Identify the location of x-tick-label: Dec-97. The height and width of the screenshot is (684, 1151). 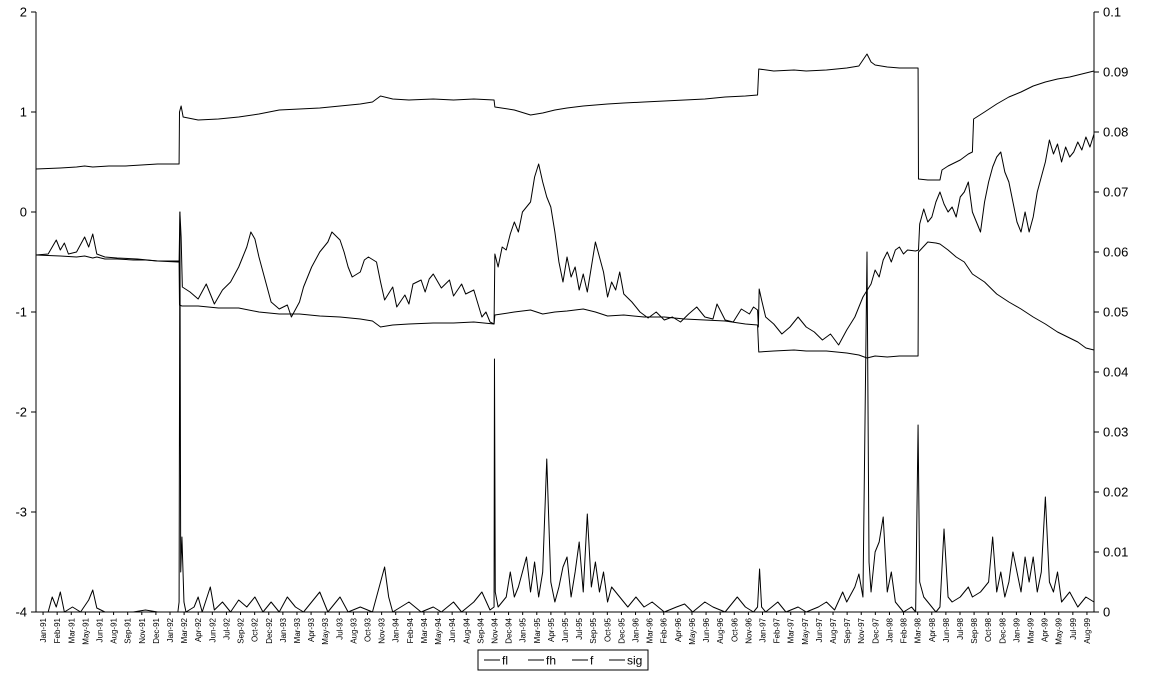
(875, 630).